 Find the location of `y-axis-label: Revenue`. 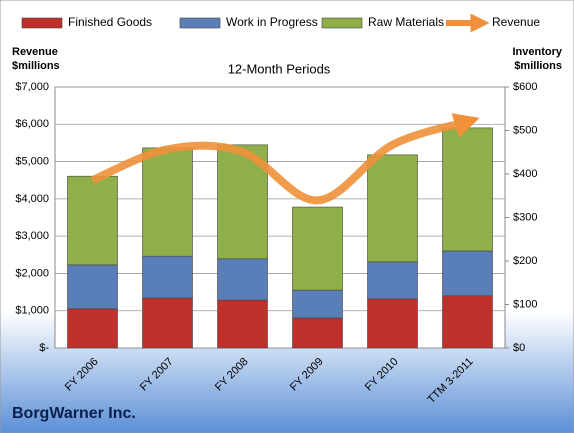

y-axis-label: Revenue is located at coordinates (35, 52).